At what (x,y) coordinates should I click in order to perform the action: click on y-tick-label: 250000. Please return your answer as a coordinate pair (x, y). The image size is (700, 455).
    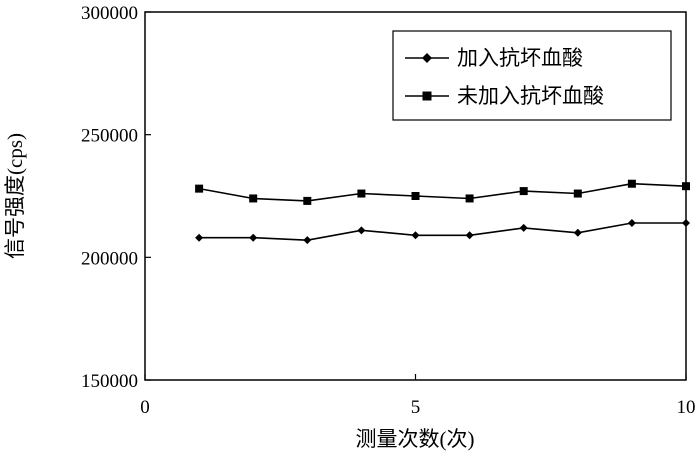
    Looking at the image, I should click on (109, 136).